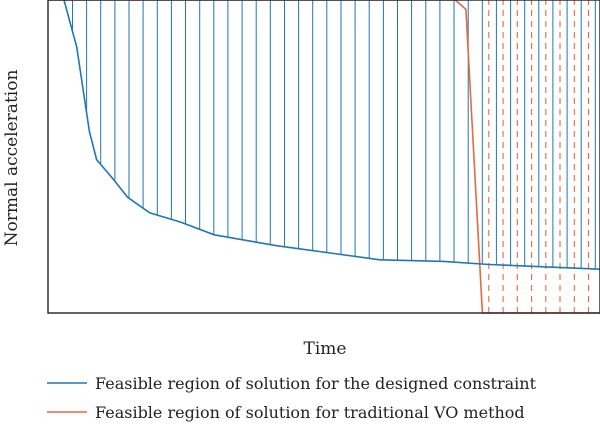  Describe the element at coordinates (12, 158) in the screenshot. I see `y-axis-label: Normal acceleration` at that location.